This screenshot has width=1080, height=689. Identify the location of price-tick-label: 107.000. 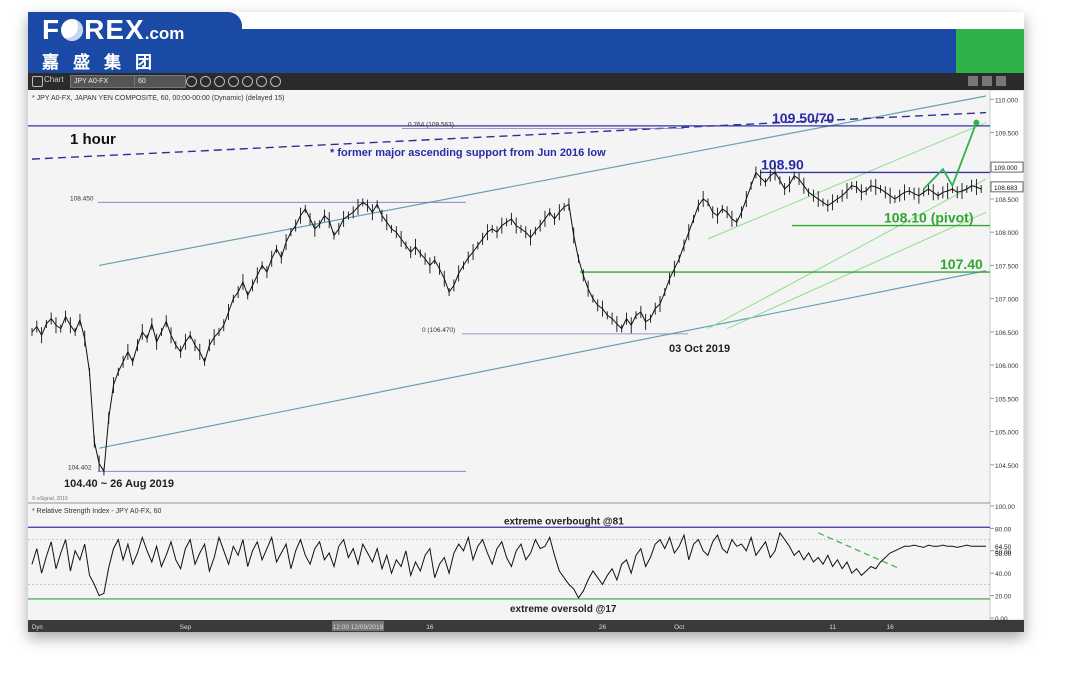
(1007, 300).